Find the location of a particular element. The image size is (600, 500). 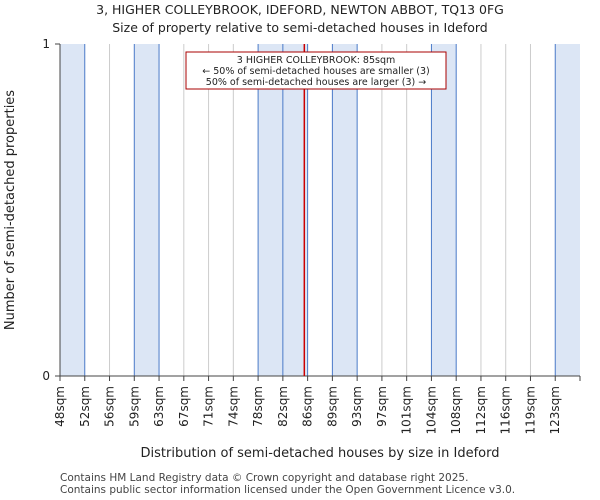

x-tick-label: 74sqm is located at coordinates (233, 406).